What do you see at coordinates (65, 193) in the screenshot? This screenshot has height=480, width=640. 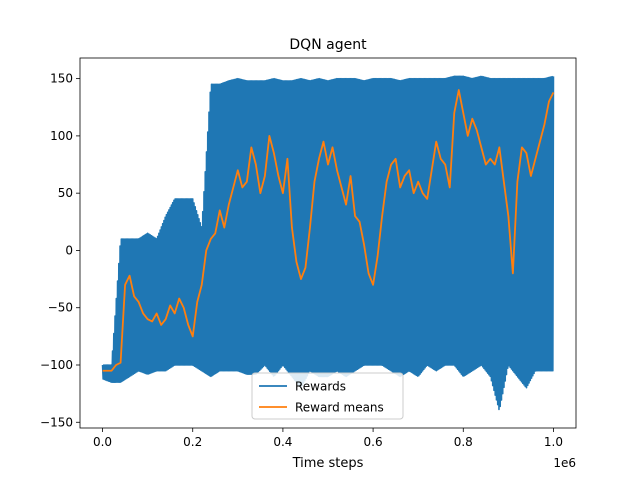 I see `y-tick-label: 50` at bounding box center [65, 193].